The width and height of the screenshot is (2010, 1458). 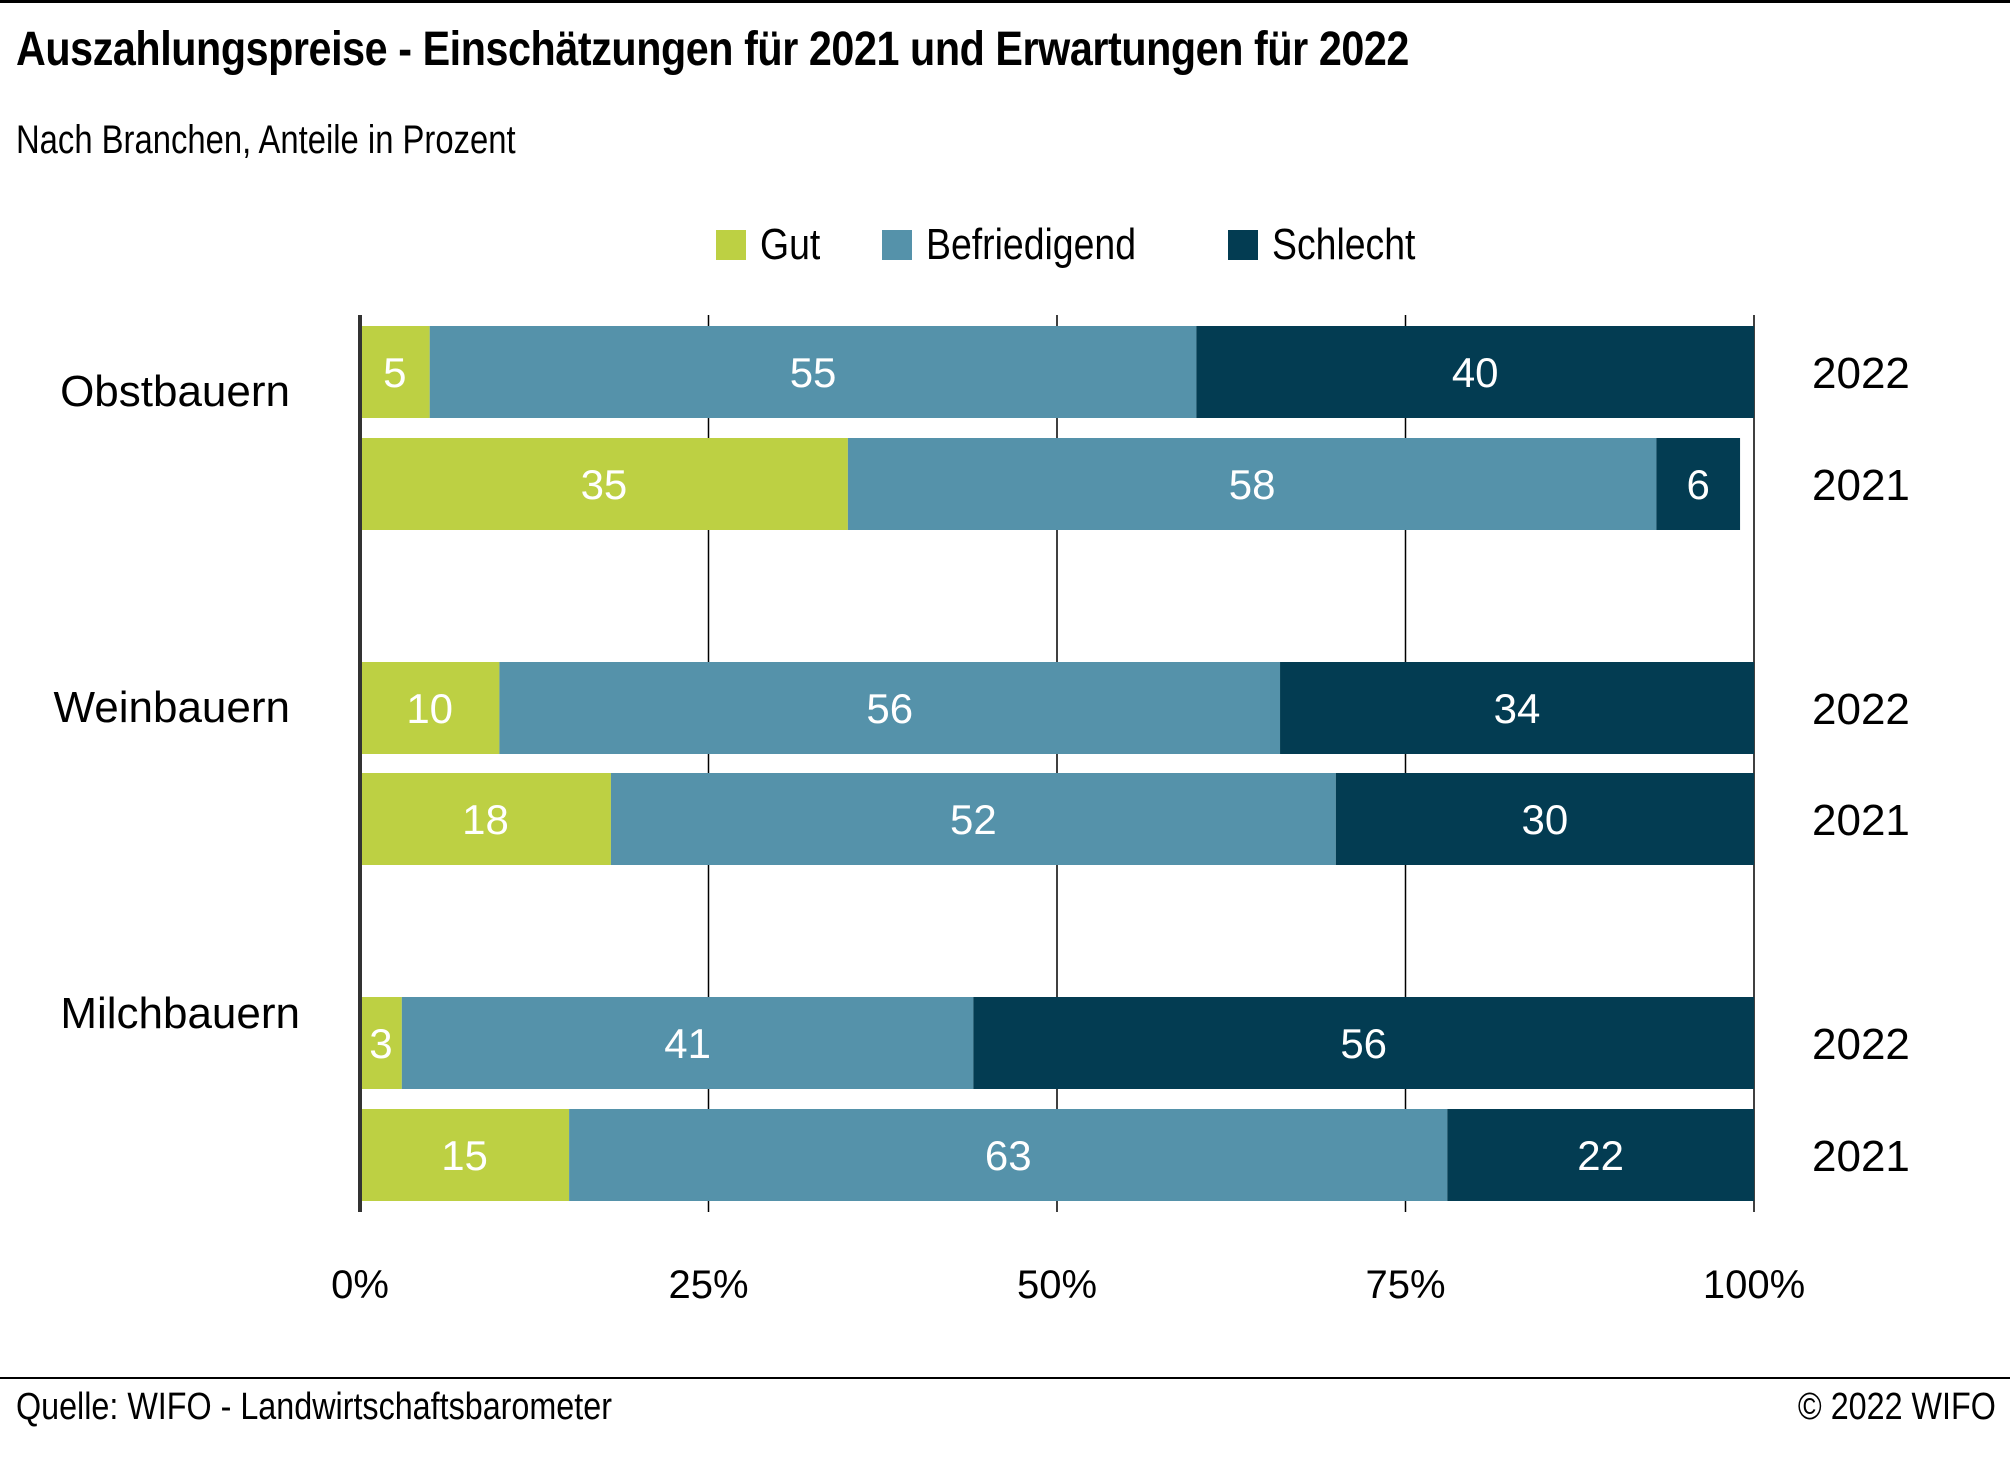 I want to click on data-label: 18, so click(x=485, y=819).